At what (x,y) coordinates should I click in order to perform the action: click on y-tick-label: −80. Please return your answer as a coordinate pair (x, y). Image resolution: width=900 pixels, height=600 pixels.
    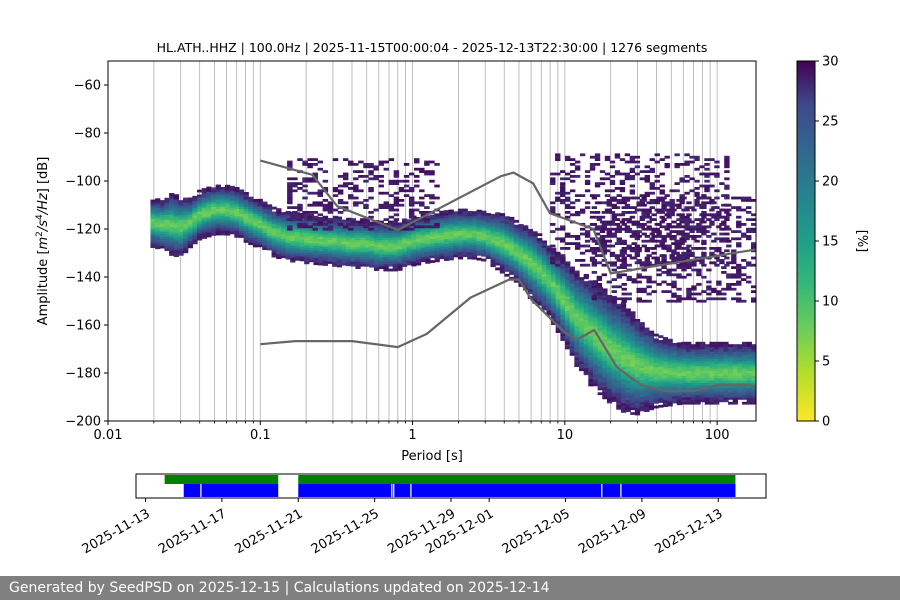
    Looking at the image, I should click on (87, 134).